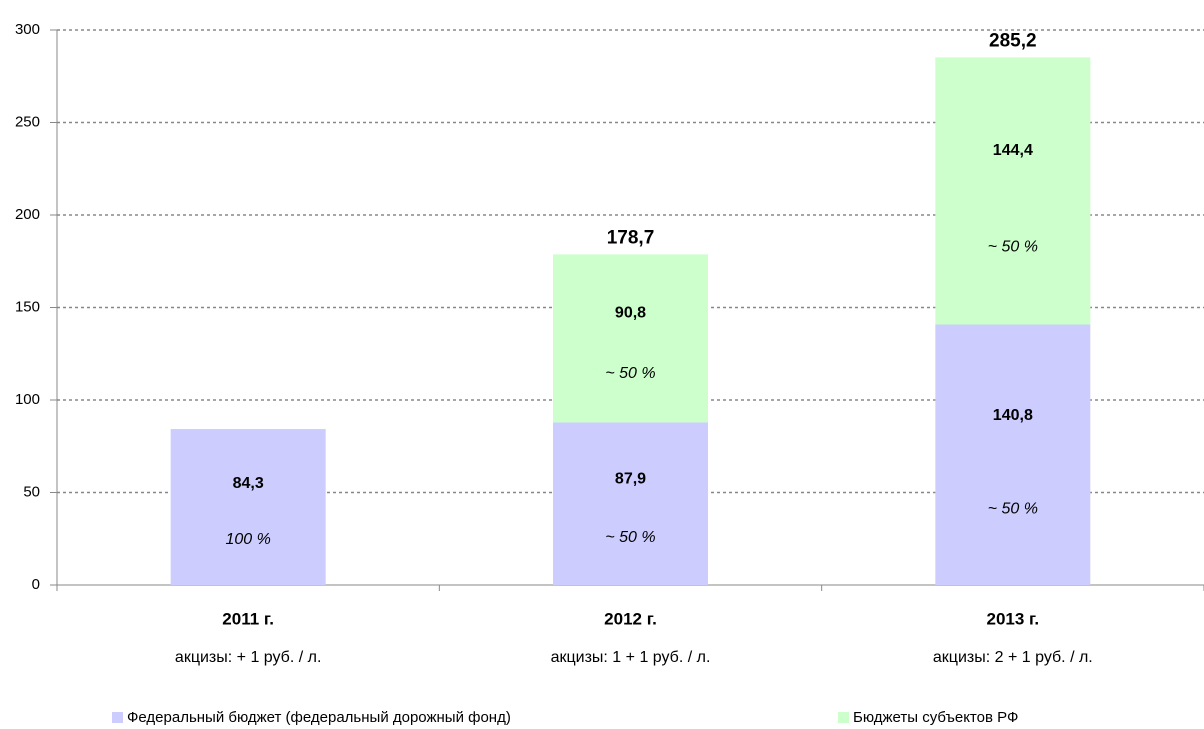  I want to click on value-label: 144,4, so click(1013, 150).